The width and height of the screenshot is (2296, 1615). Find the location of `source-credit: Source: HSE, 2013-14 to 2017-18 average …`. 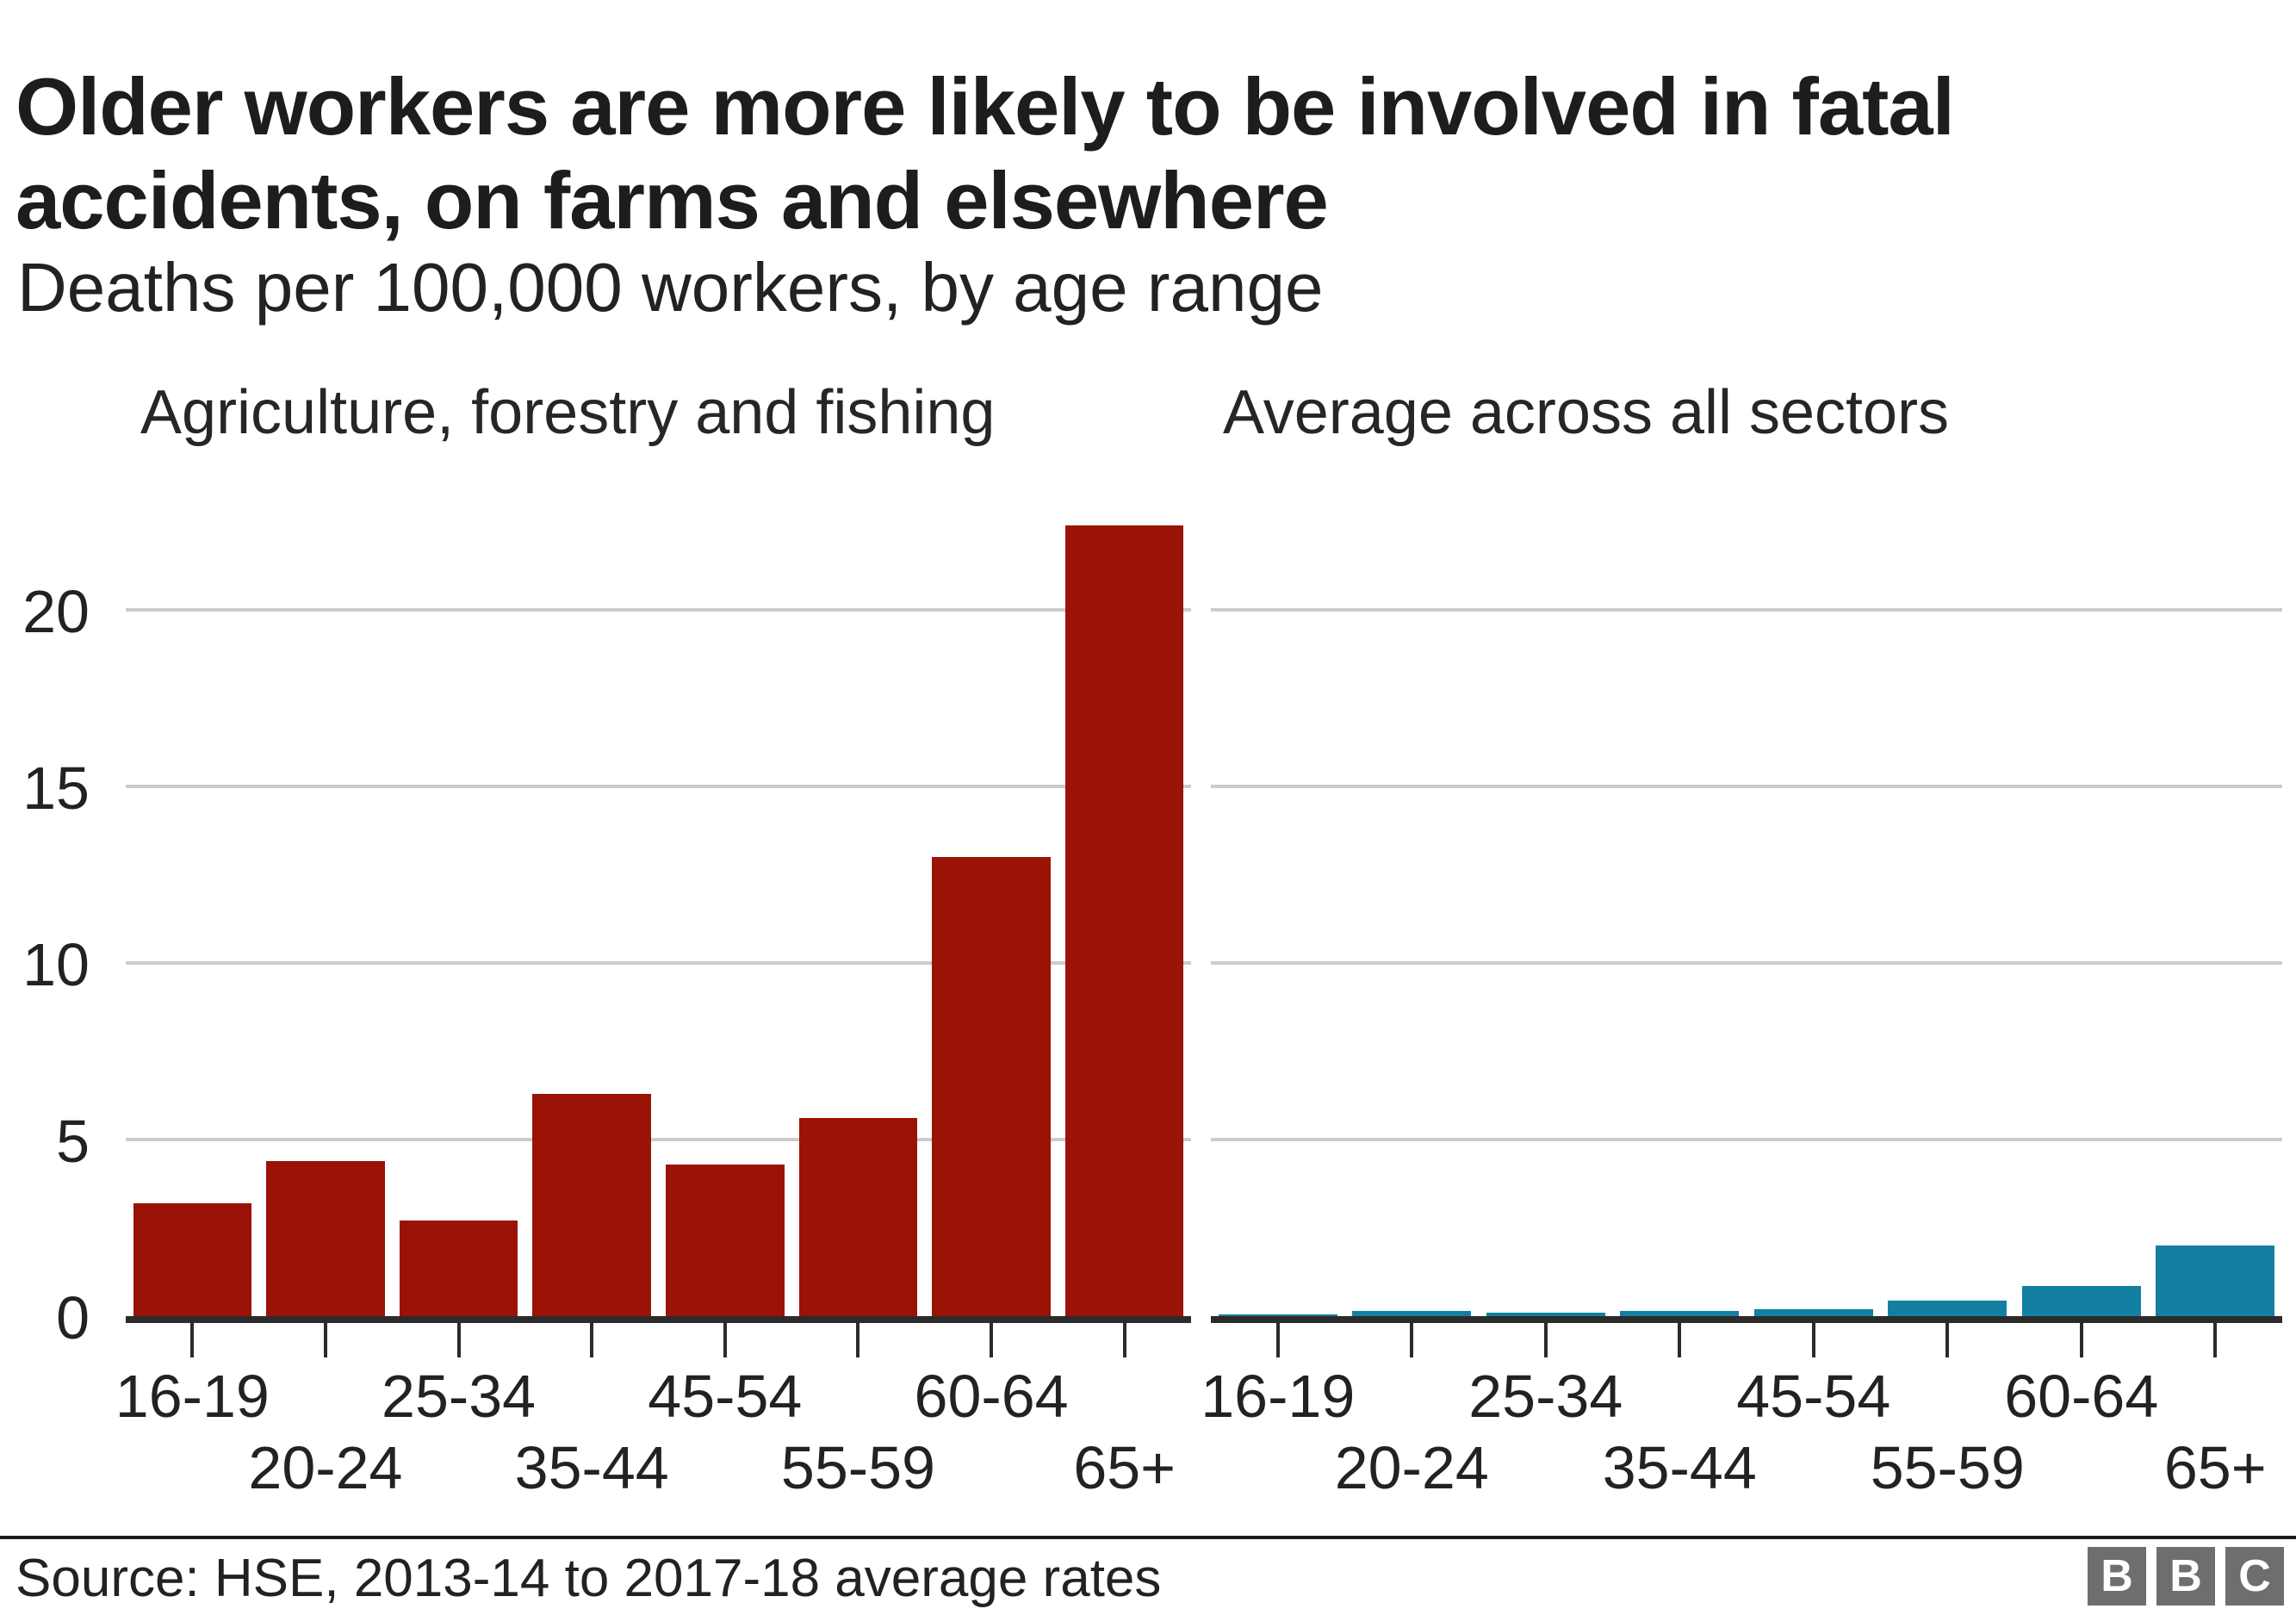

source-credit: Source: HSE, 2013-14 to 2017-18 average … is located at coordinates (589, 1578).